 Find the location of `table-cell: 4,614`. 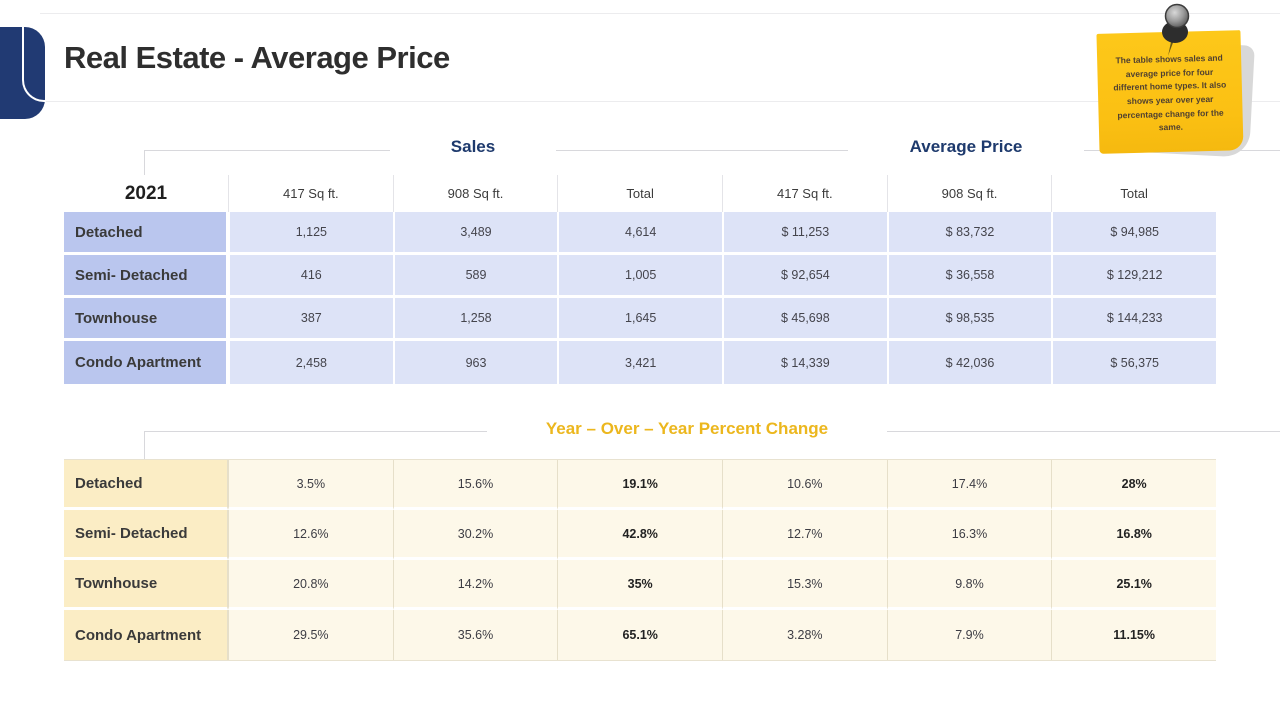

table-cell: 4,614 is located at coordinates (639, 233).